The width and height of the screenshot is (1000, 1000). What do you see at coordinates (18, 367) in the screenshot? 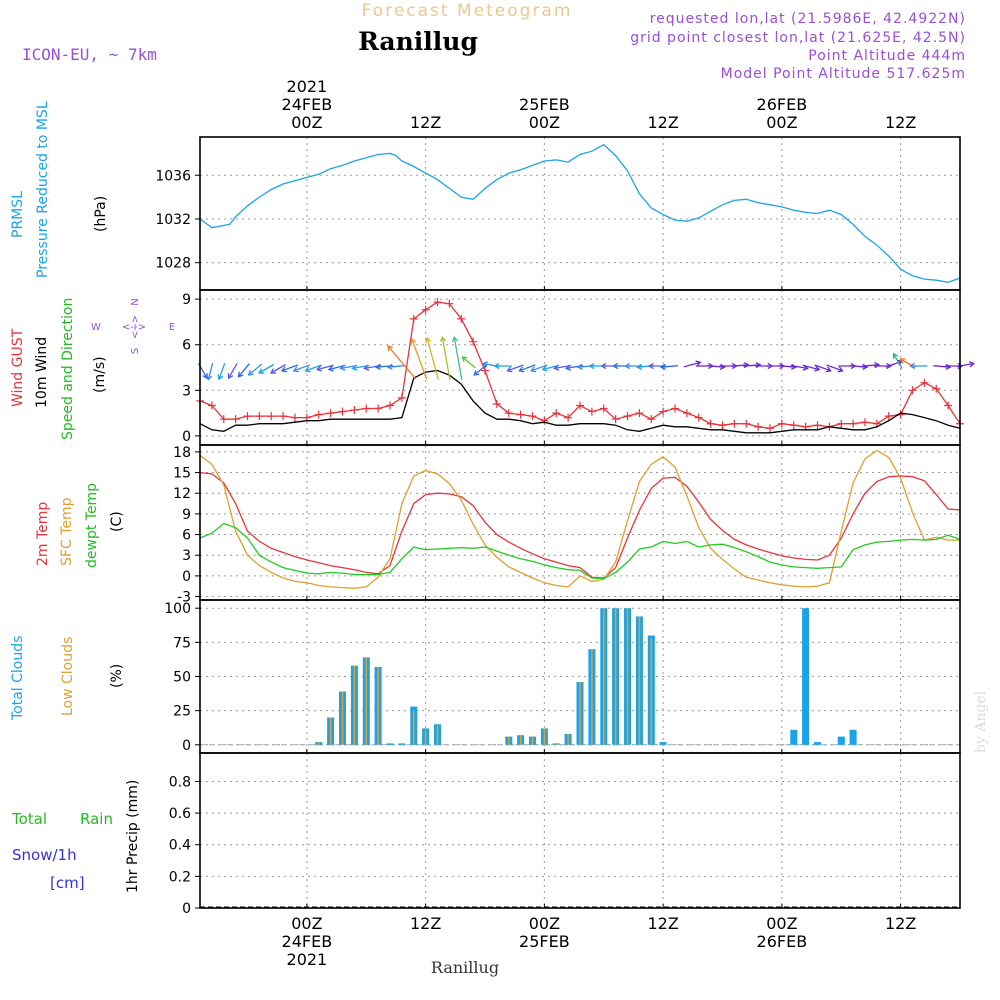
I see `wind-gust-label: Wind GUST` at bounding box center [18, 367].